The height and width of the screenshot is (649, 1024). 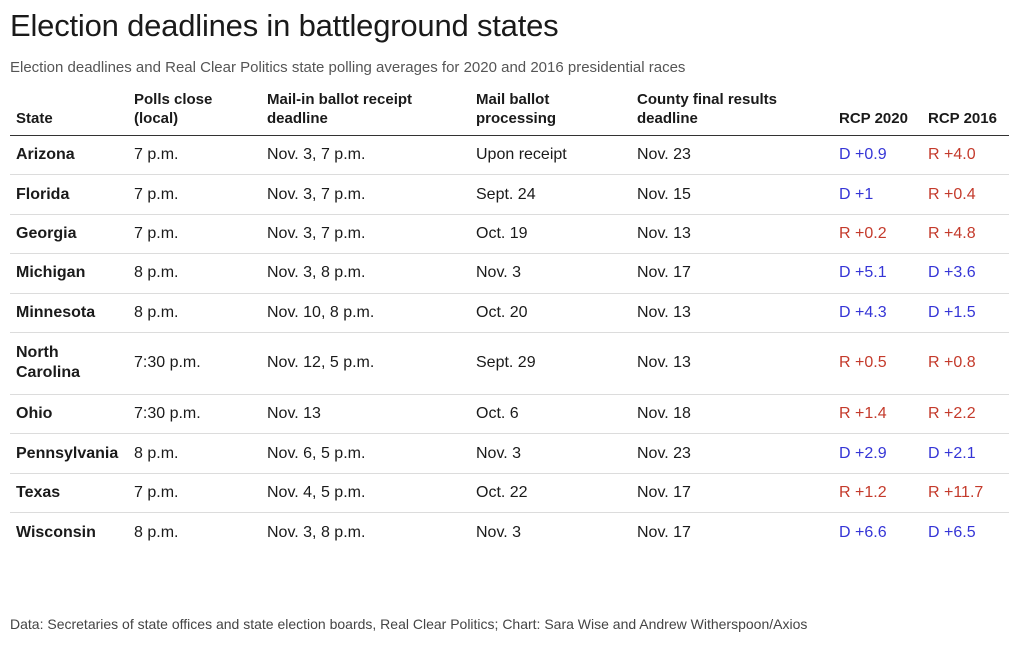 I want to click on cell-rcp-2020: D +2.9, so click(x=877, y=453).